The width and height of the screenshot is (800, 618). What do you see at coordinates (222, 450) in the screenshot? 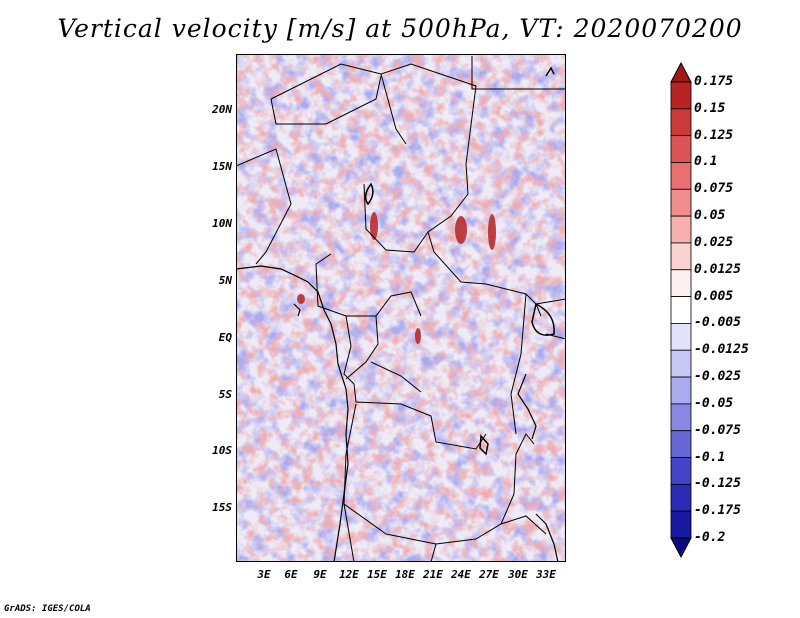
I see `lat-label: 10S` at bounding box center [222, 450].